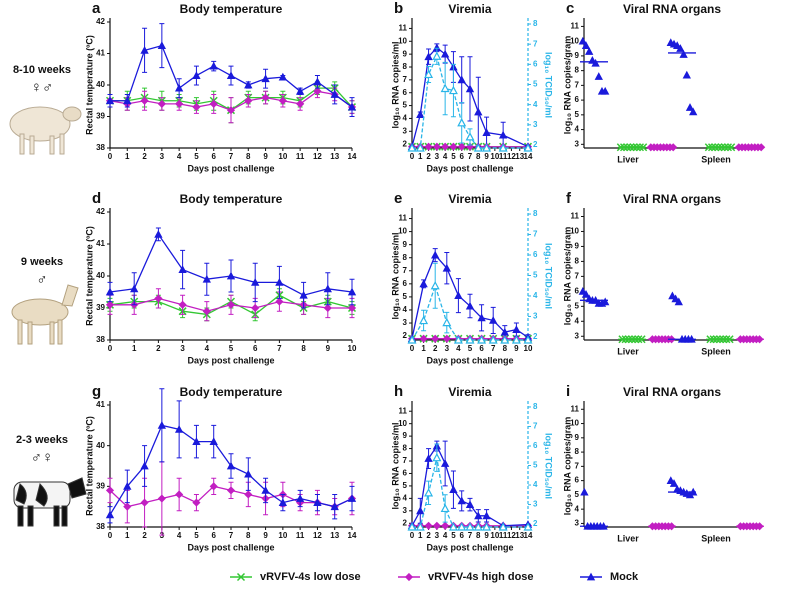 This screenshot has width=789, height=592. Describe the element at coordinates (535, 234) in the screenshot. I see `y2-tick-label: 7` at that location.